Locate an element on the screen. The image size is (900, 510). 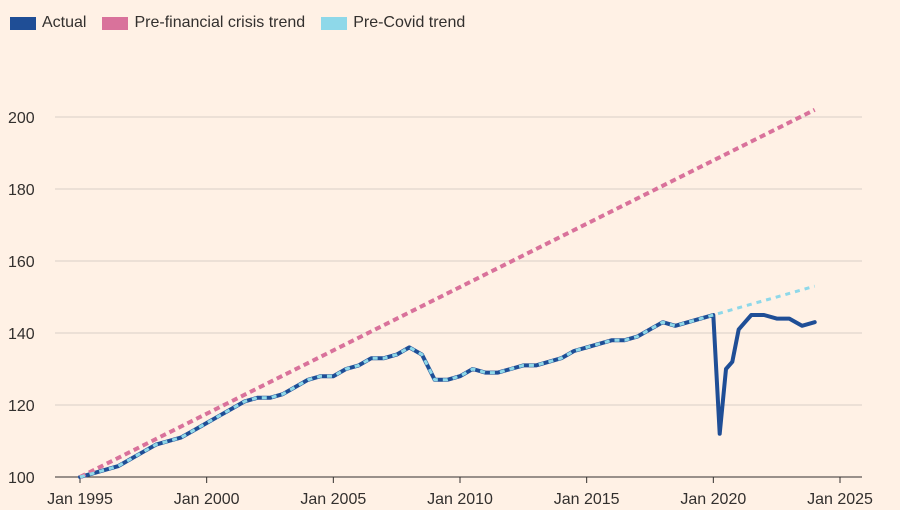
x-tick-label: Jan 2000 is located at coordinates (207, 499).